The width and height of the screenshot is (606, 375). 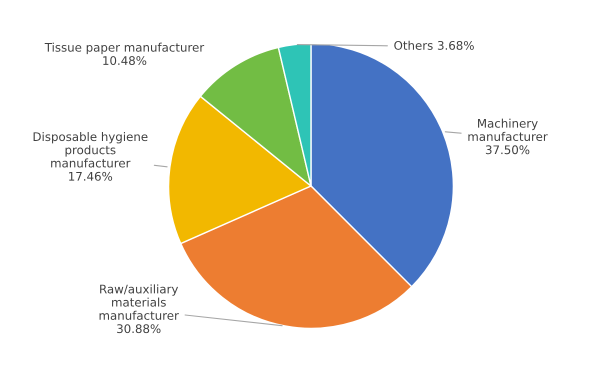 I want to click on data-label: 30.88%, so click(x=139, y=329).